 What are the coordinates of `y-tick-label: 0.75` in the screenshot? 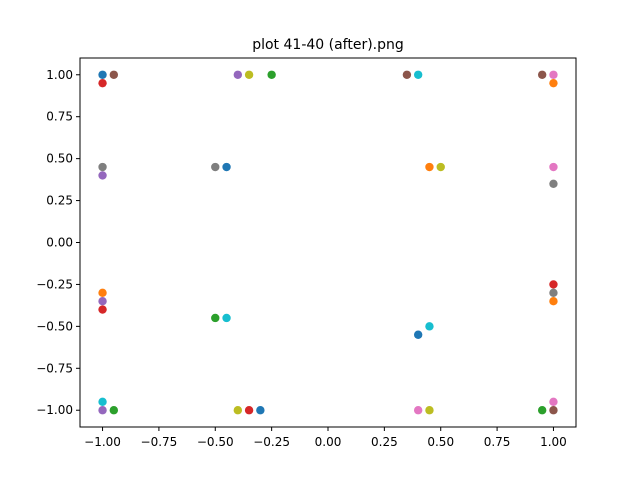 It's located at (59, 117).